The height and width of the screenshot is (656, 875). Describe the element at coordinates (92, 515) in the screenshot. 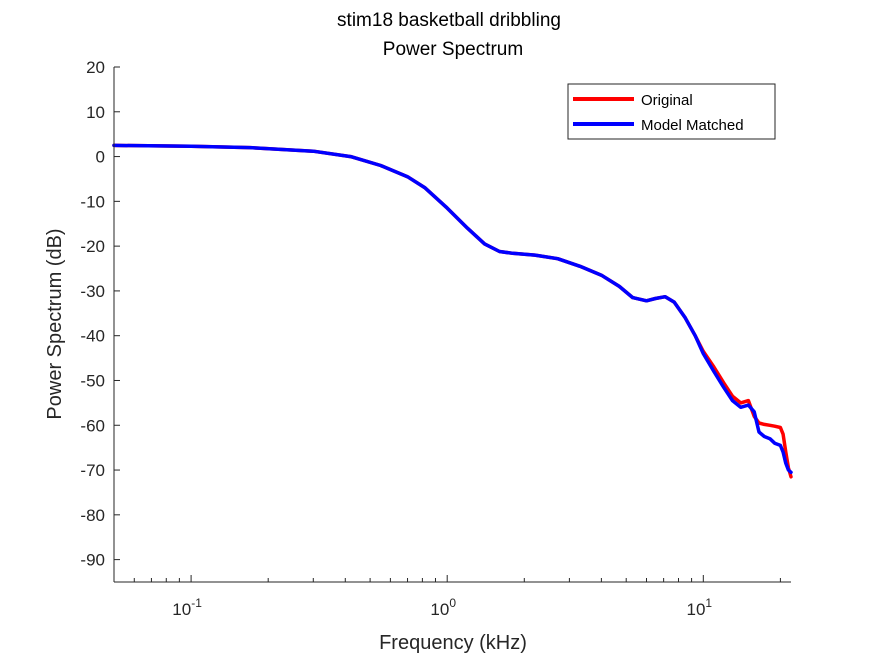

I see `y-tick-label: -80` at that location.